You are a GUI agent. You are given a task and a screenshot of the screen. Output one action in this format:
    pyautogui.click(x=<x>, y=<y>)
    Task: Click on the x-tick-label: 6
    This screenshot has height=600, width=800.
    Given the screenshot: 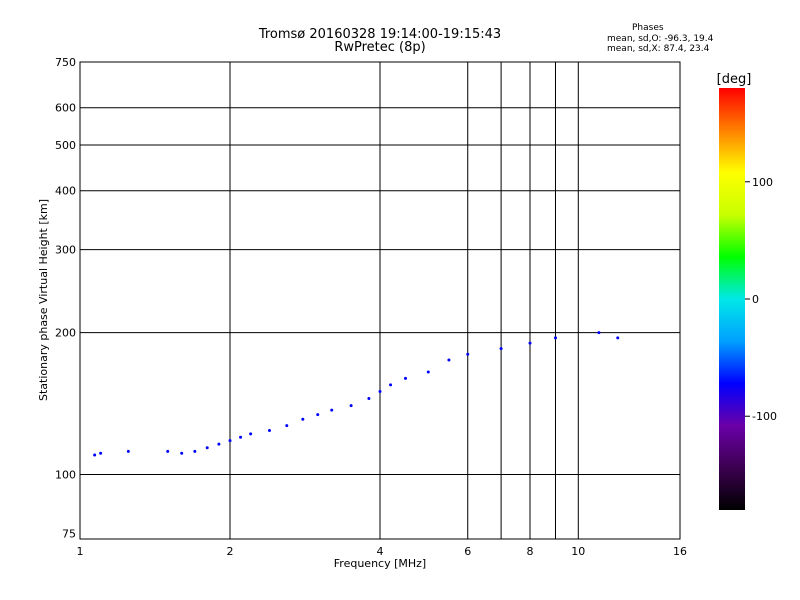 What is the action you would take?
    pyautogui.click(x=467, y=551)
    